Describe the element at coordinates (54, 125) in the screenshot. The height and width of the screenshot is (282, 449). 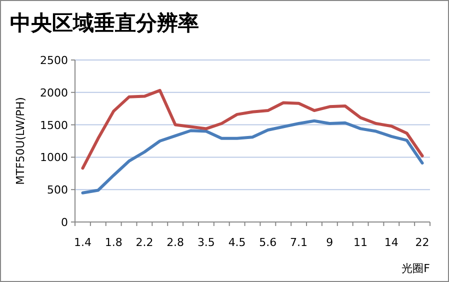
I see `y-tick-label: 1500` at that location.